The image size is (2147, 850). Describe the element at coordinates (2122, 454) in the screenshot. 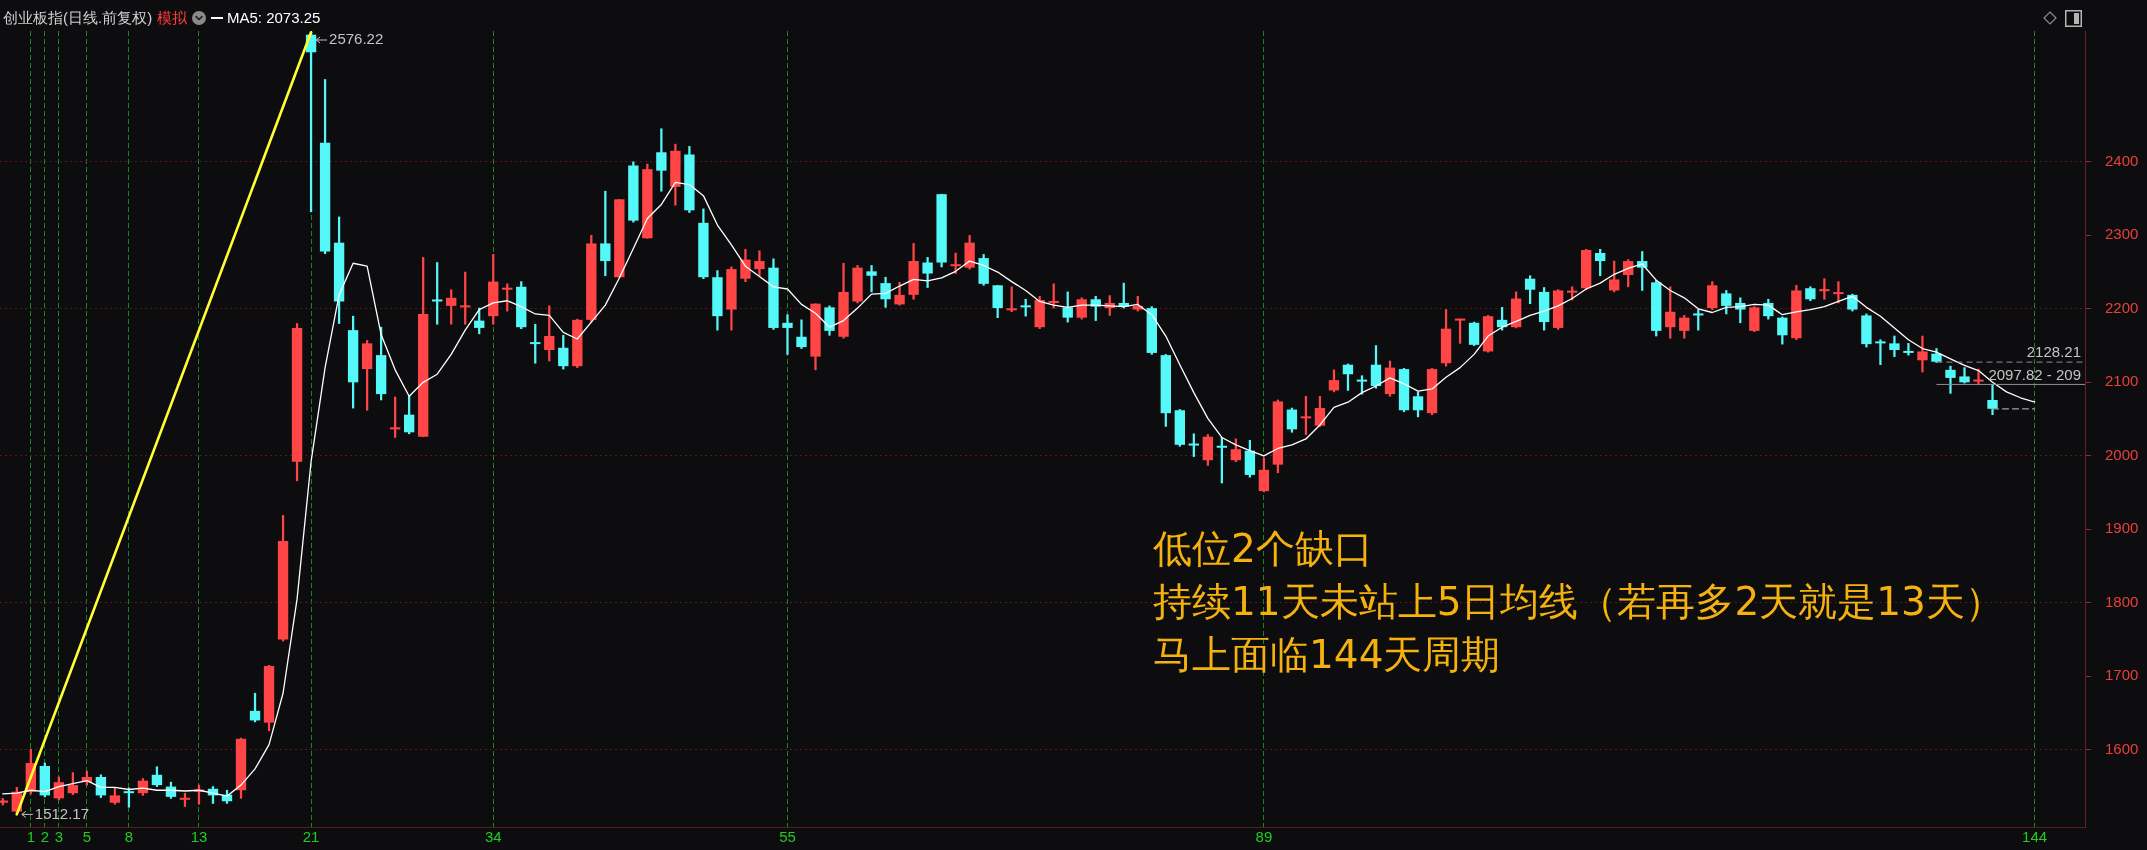

I see `y-tick-label: 2000` at that location.